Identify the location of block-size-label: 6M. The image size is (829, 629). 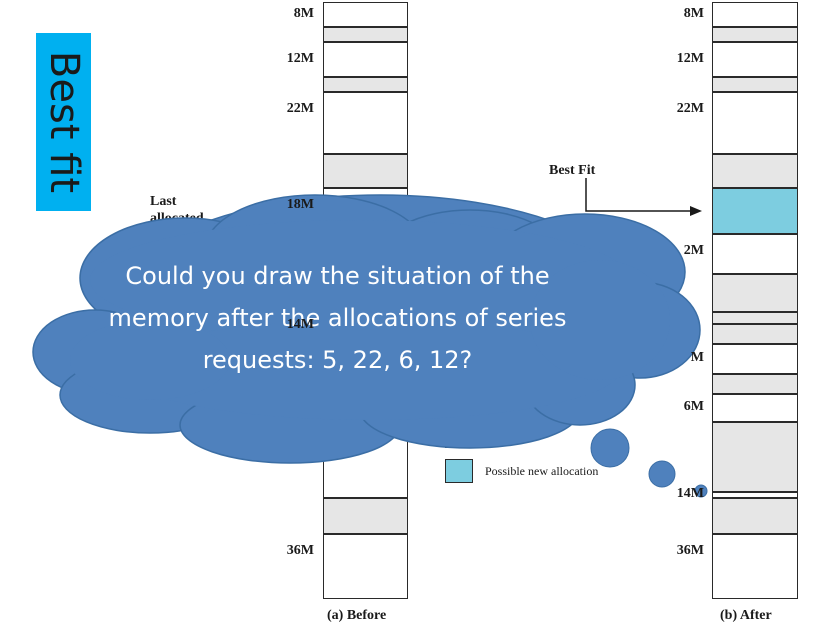
(693, 406).